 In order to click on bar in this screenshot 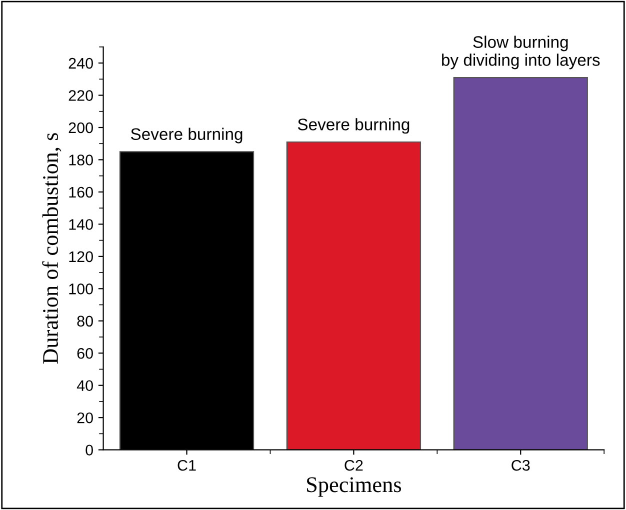, I will do `click(354, 295)`.